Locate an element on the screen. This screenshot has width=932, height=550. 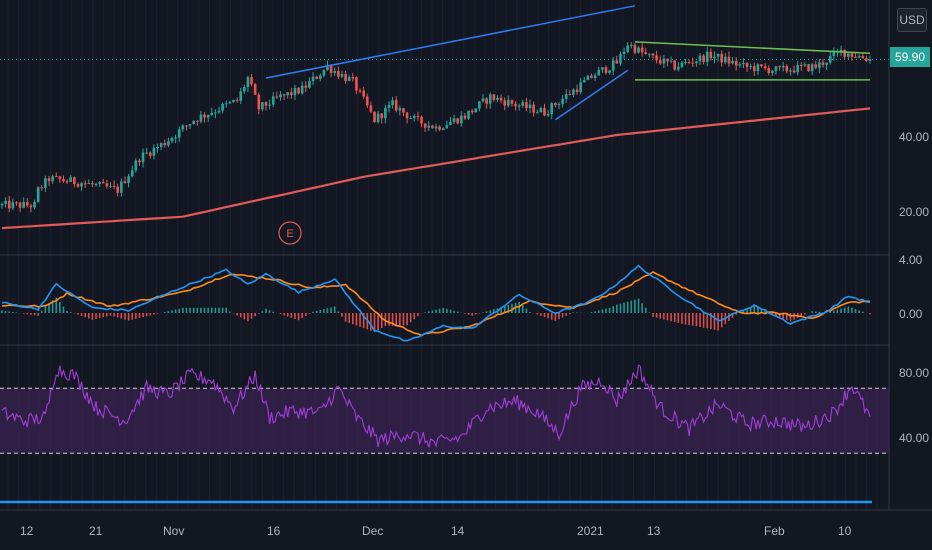
price-tick-40: 40.00 is located at coordinates (914, 137).